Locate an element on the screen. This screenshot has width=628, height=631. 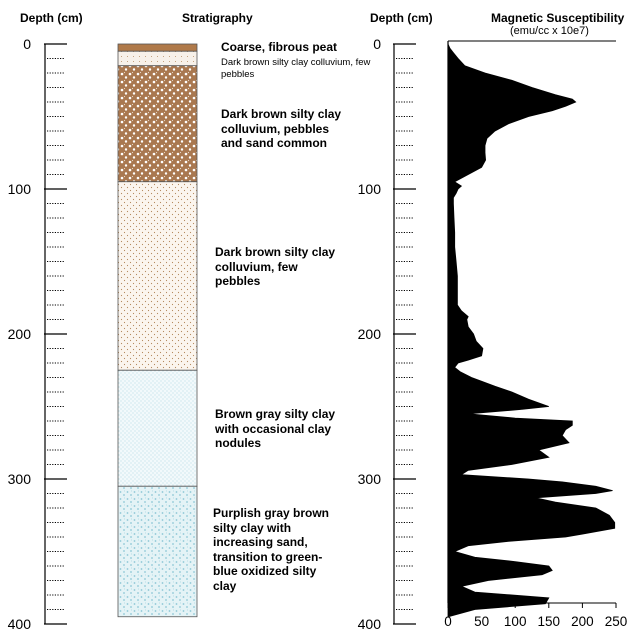
x-tick-label: 100 is located at coordinates (515, 621).